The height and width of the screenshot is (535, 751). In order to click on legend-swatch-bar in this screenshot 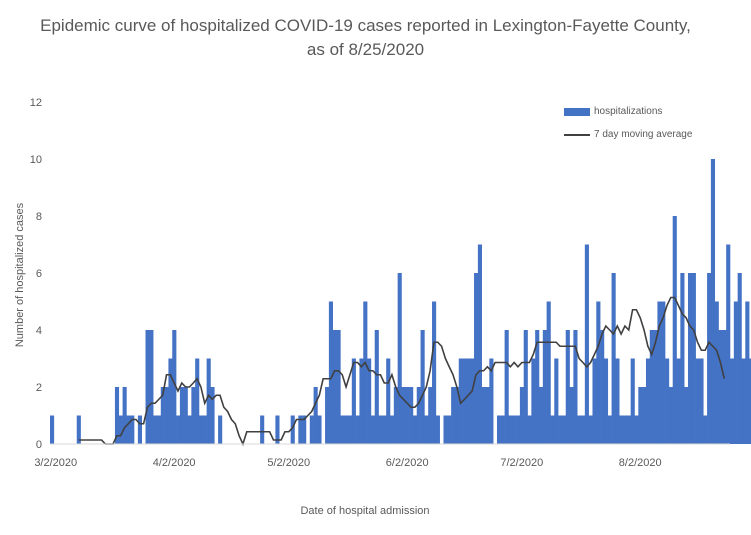, I will do `click(577, 111)`.